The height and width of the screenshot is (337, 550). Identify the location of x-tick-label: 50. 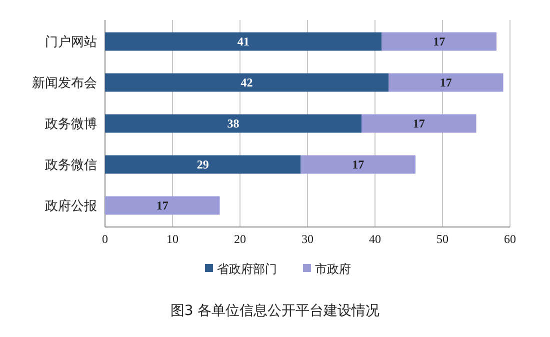
(442, 239).